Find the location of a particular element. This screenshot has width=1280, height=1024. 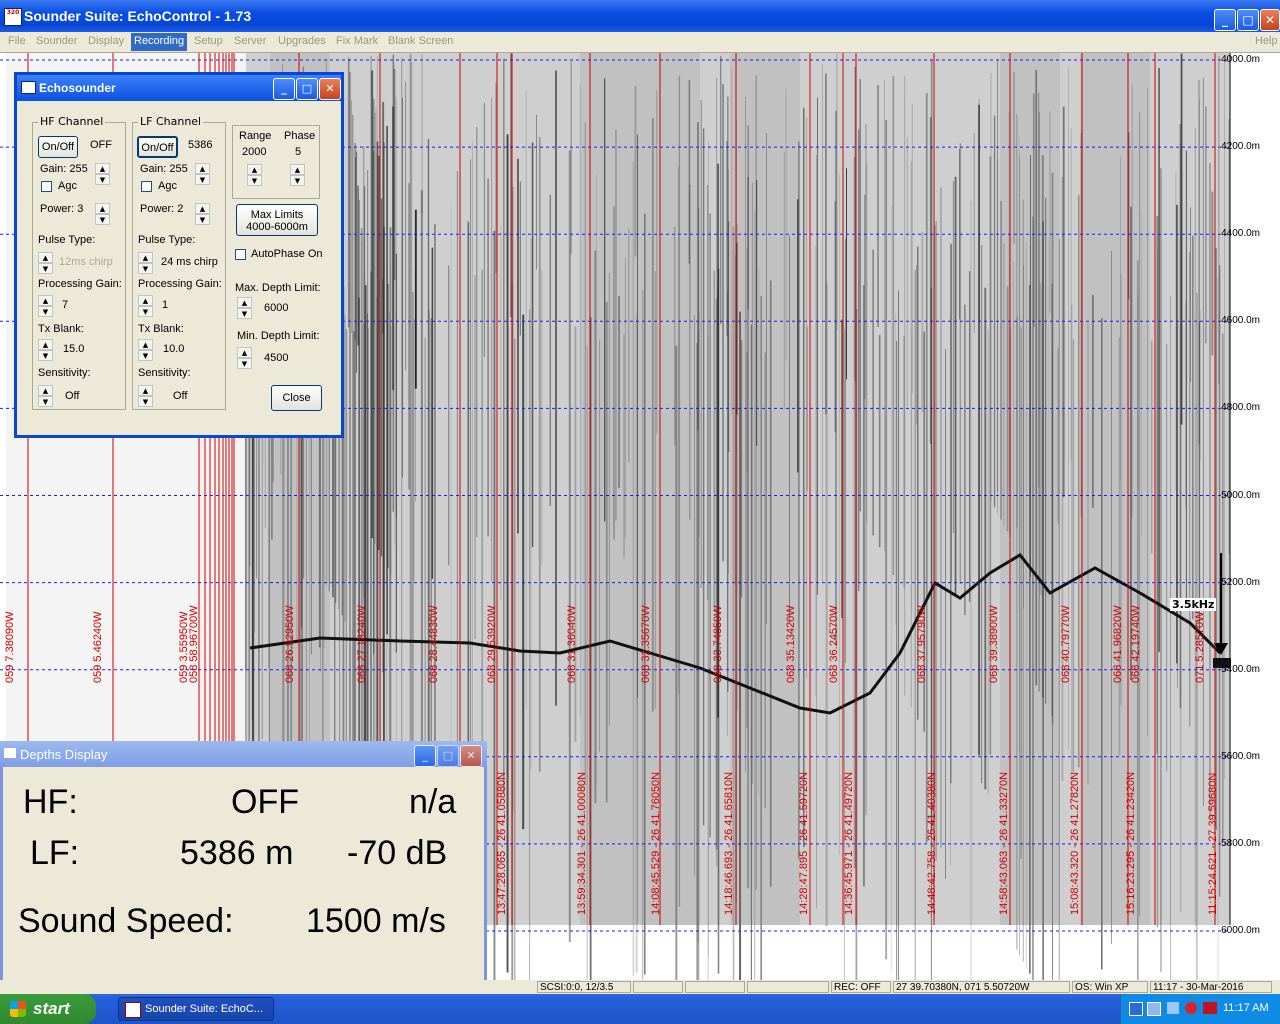

min-depth-limit-spinner: ▲ ▼ is located at coordinates (244, 359).